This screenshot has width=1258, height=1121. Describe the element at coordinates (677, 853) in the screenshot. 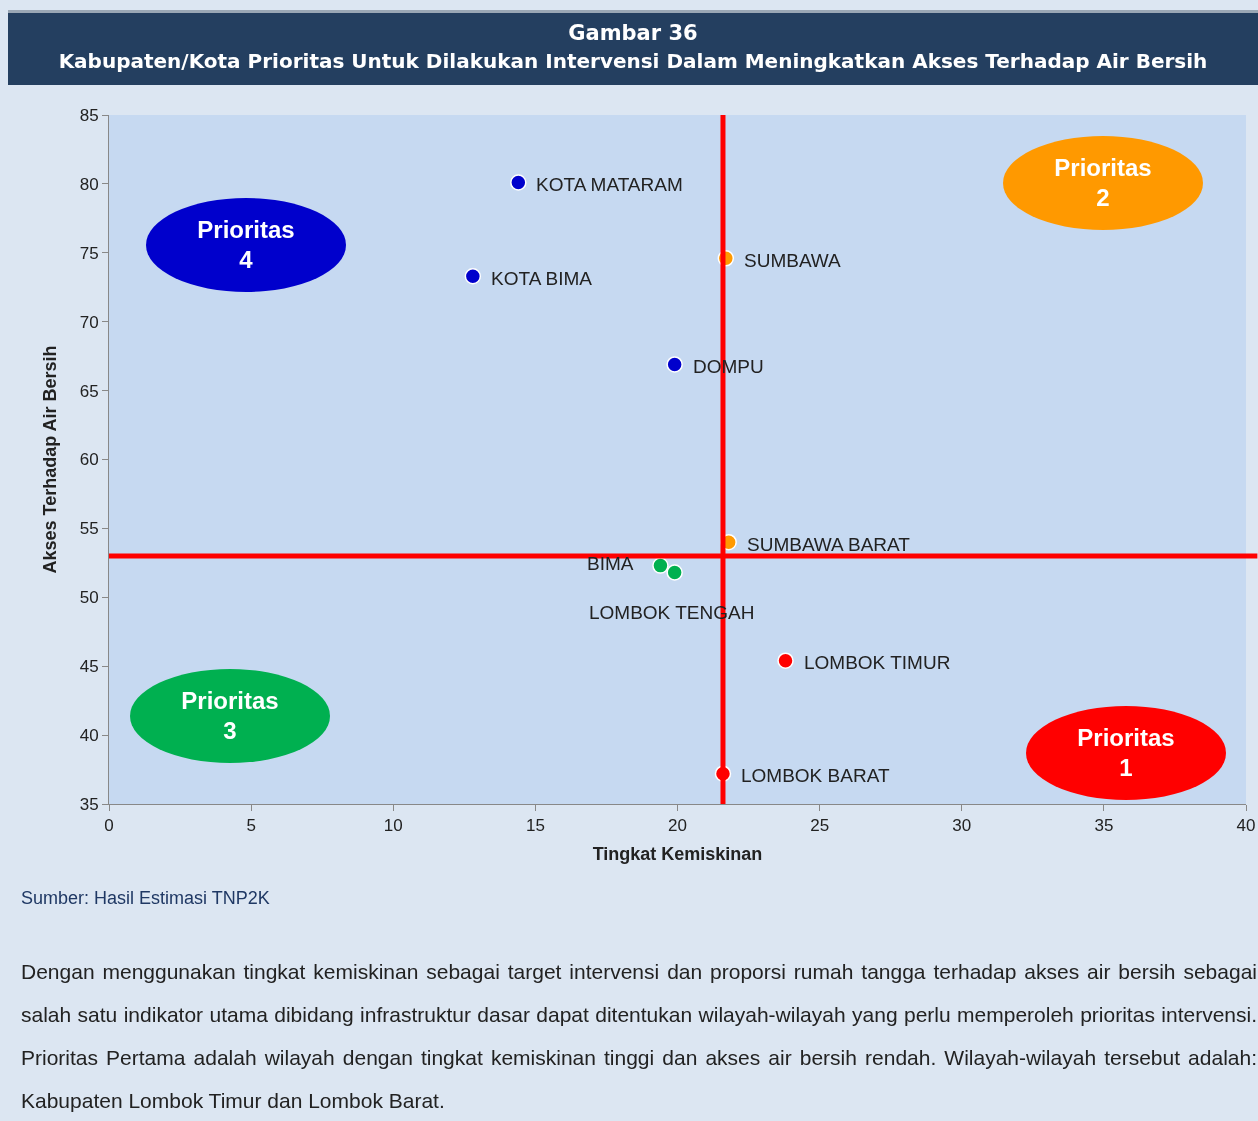

I see `x-axis-title: Tingkat Kemiskinan` at that location.